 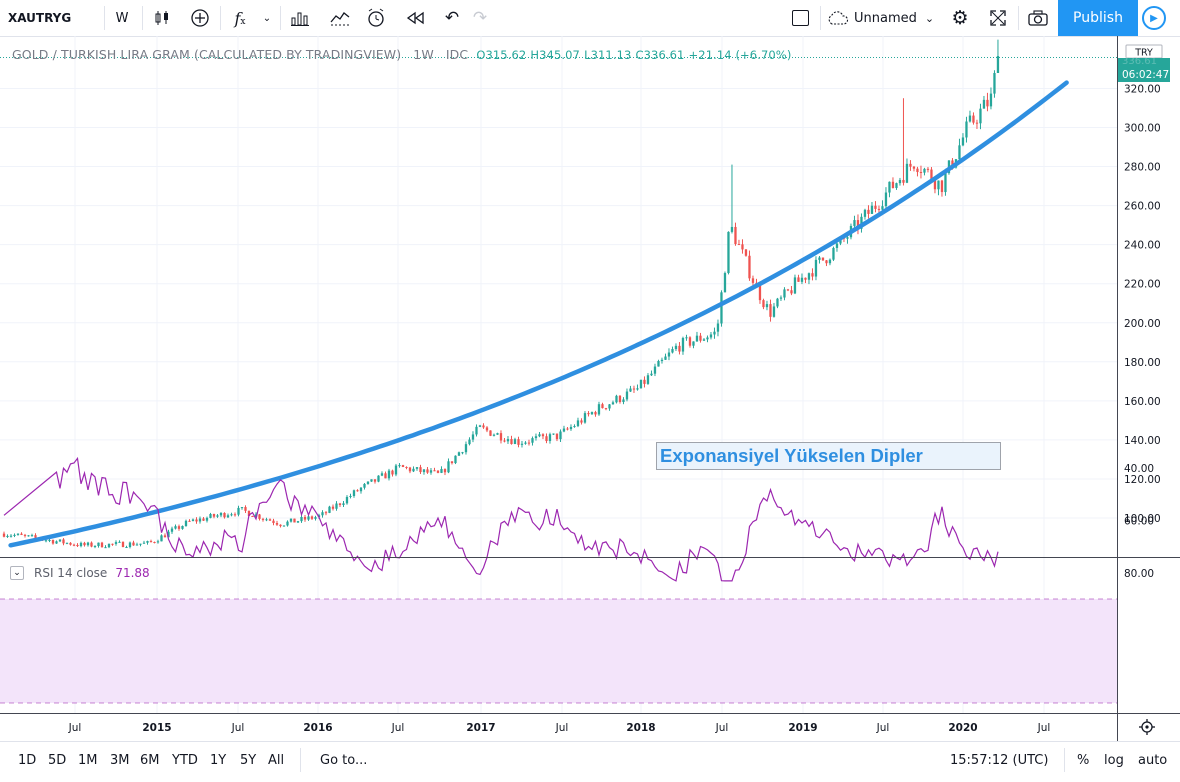 I want to click on rsi-legend: ⌄ RSI 14 close 71.88, so click(x=80, y=573).